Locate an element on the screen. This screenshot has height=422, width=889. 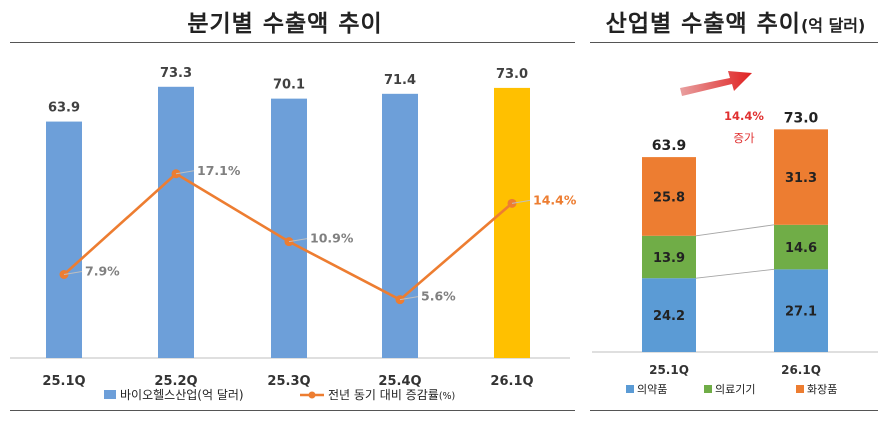
growth-rate-label: 10.9% is located at coordinates (332, 238).